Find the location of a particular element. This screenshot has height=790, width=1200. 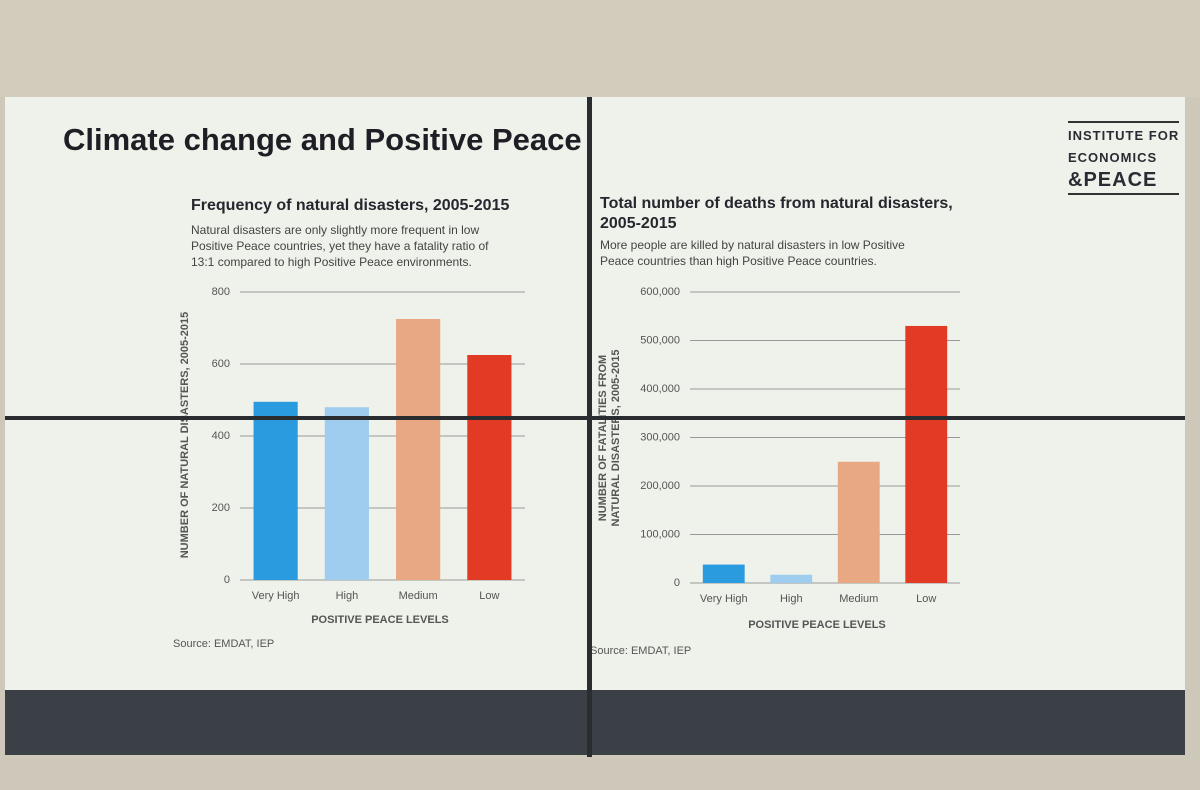

slide-title: Climate change and Positive Peace is located at coordinates (322, 139).